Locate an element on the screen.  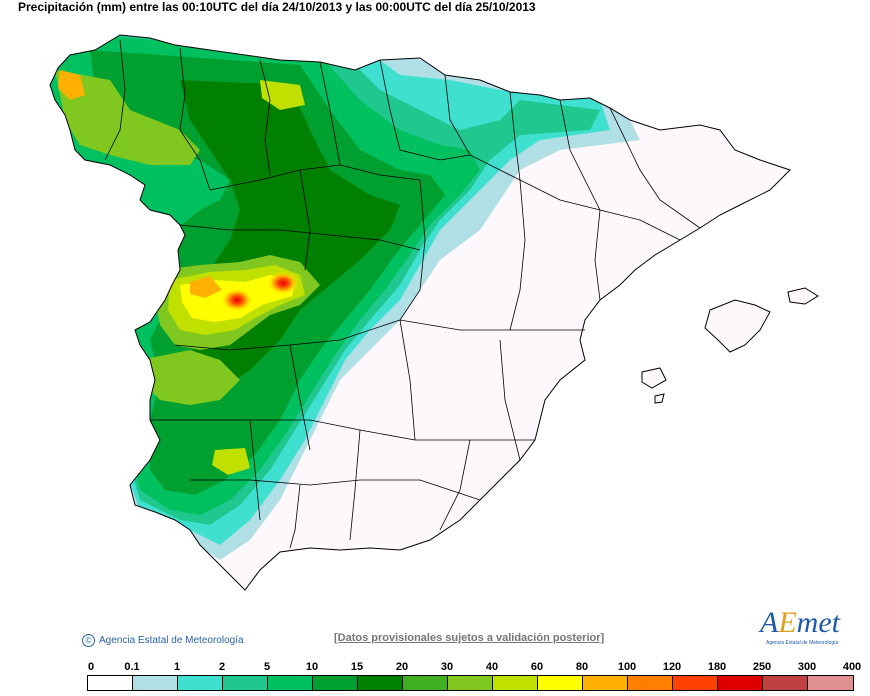
aemet-logo-subtitle: Agencia Estatal de Meteorología is located at coordinates (802, 643).